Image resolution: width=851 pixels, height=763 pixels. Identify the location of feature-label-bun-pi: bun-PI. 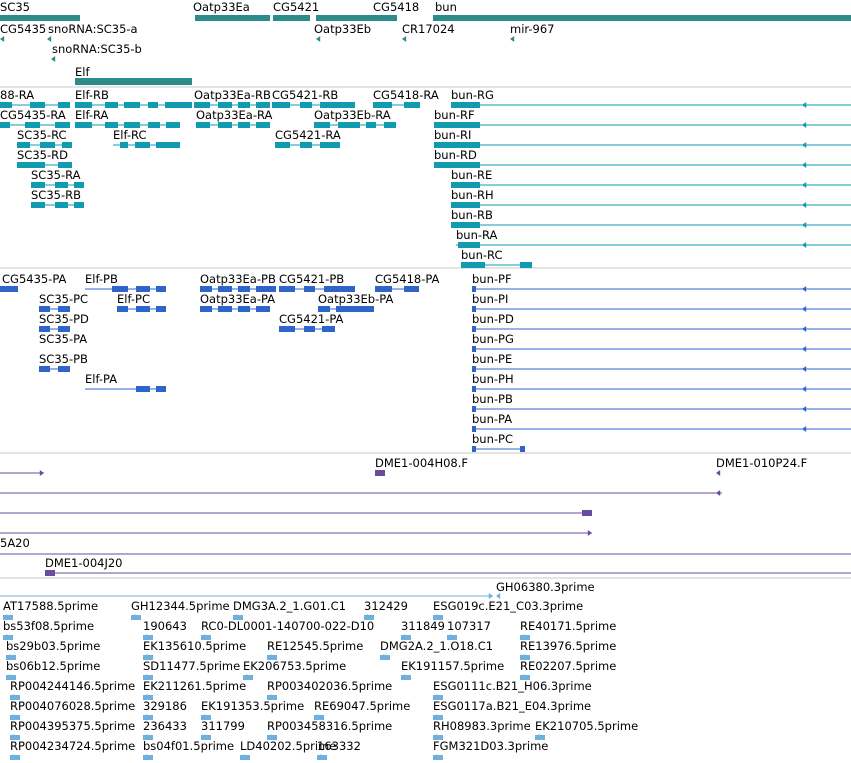
(490, 299).